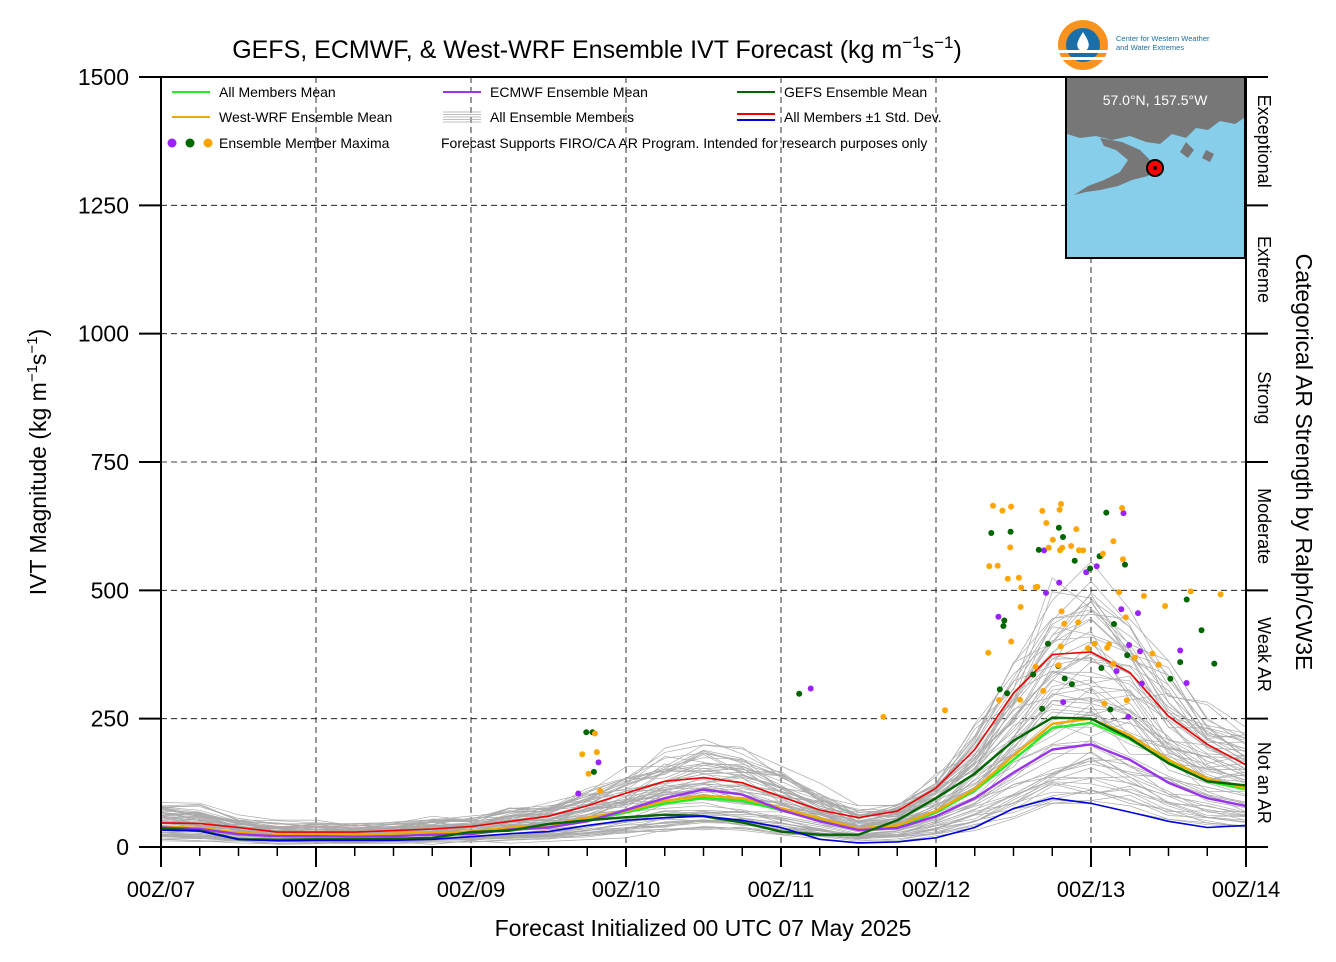 Image resolution: width=1336 pixels, height=962 pixels. What do you see at coordinates (37, 462) in the screenshot?
I see `y-axis-label: IVT Magnitude (kg m−1s−1)` at bounding box center [37, 462].